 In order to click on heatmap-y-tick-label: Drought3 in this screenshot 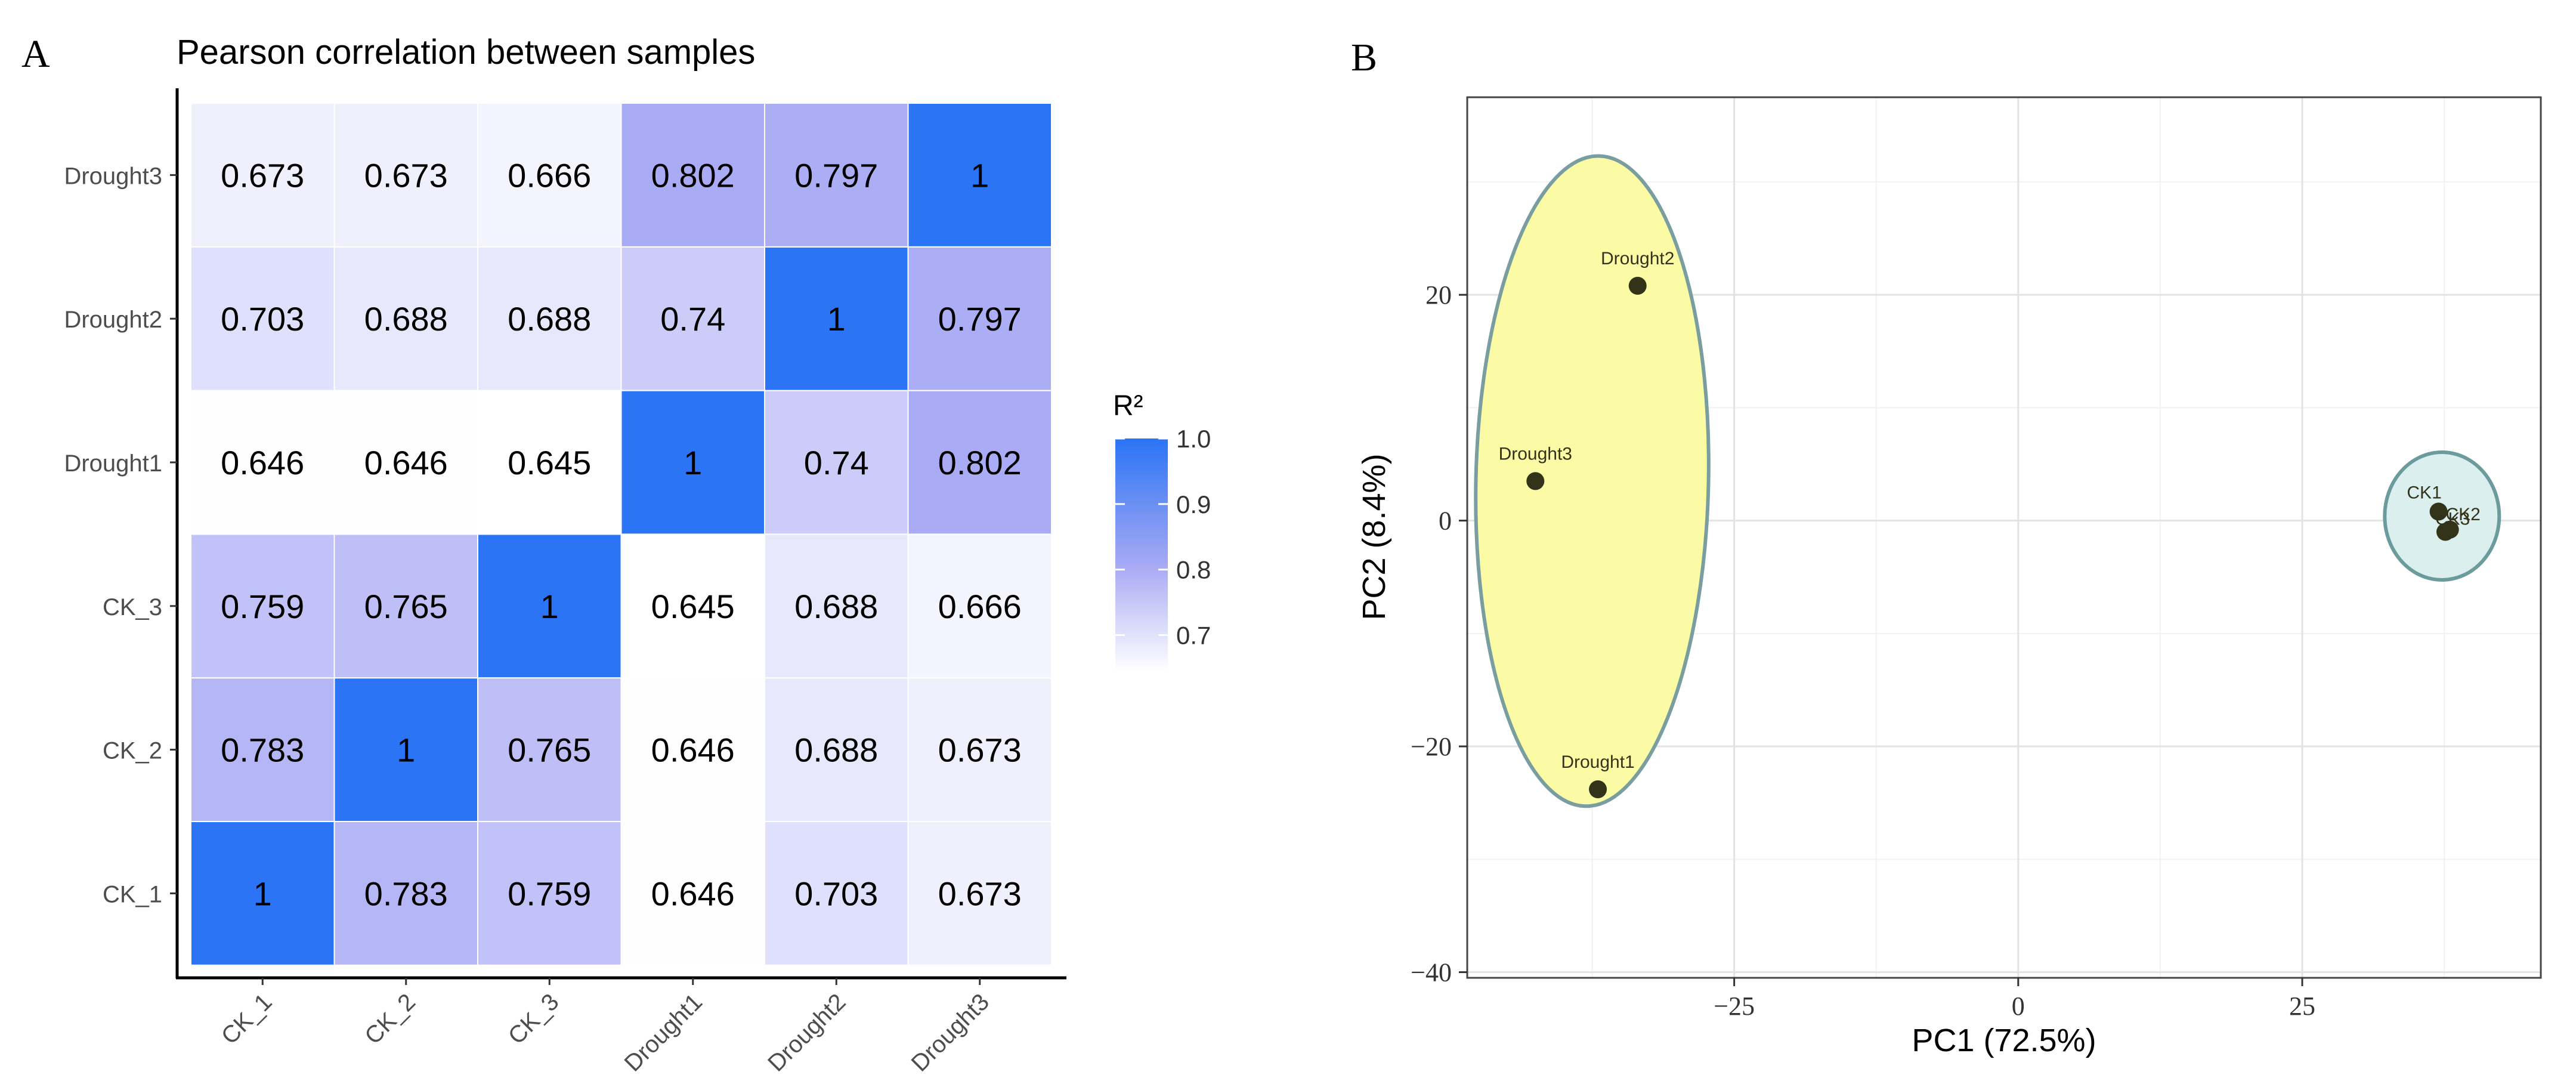, I will do `click(113, 176)`.